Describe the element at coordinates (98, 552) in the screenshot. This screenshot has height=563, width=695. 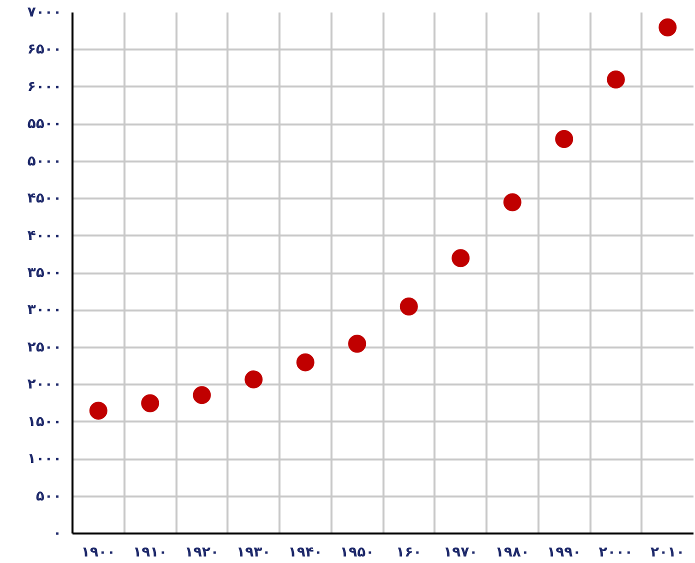
I see `x-tick-label: ۱۹۰۰` at that location.